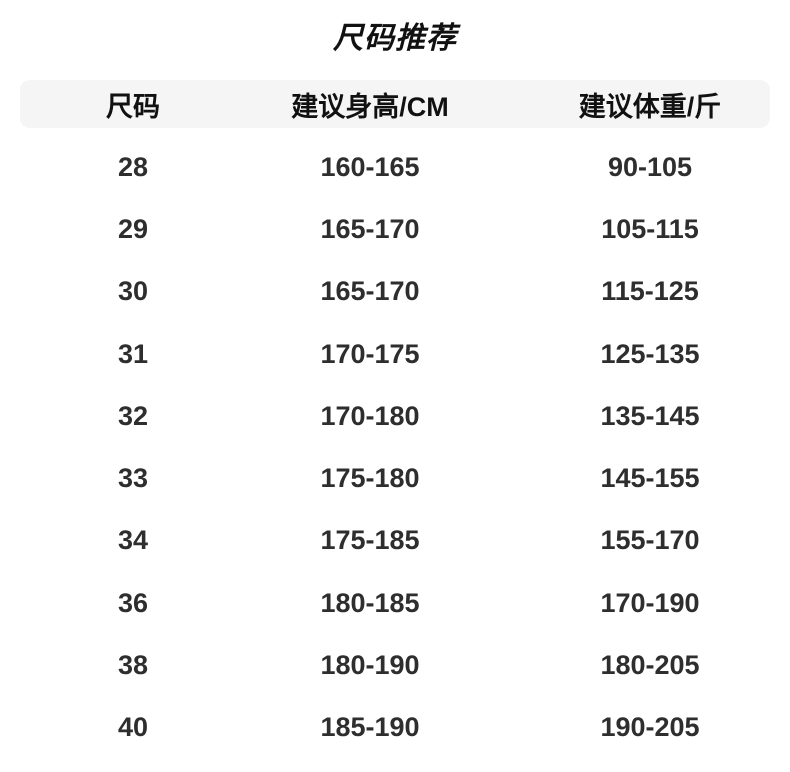  I want to click on weight-cell: 135-145, so click(650, 415).